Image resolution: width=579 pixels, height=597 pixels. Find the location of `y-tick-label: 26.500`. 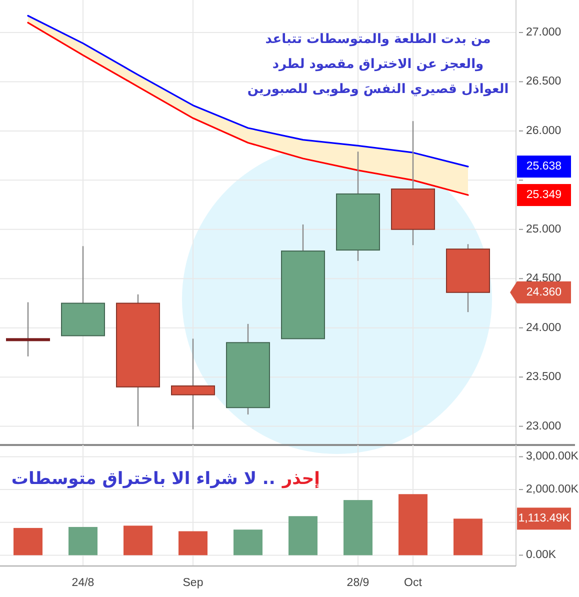

y-tick-label: 26.500 is located at coordinates (544, 82).